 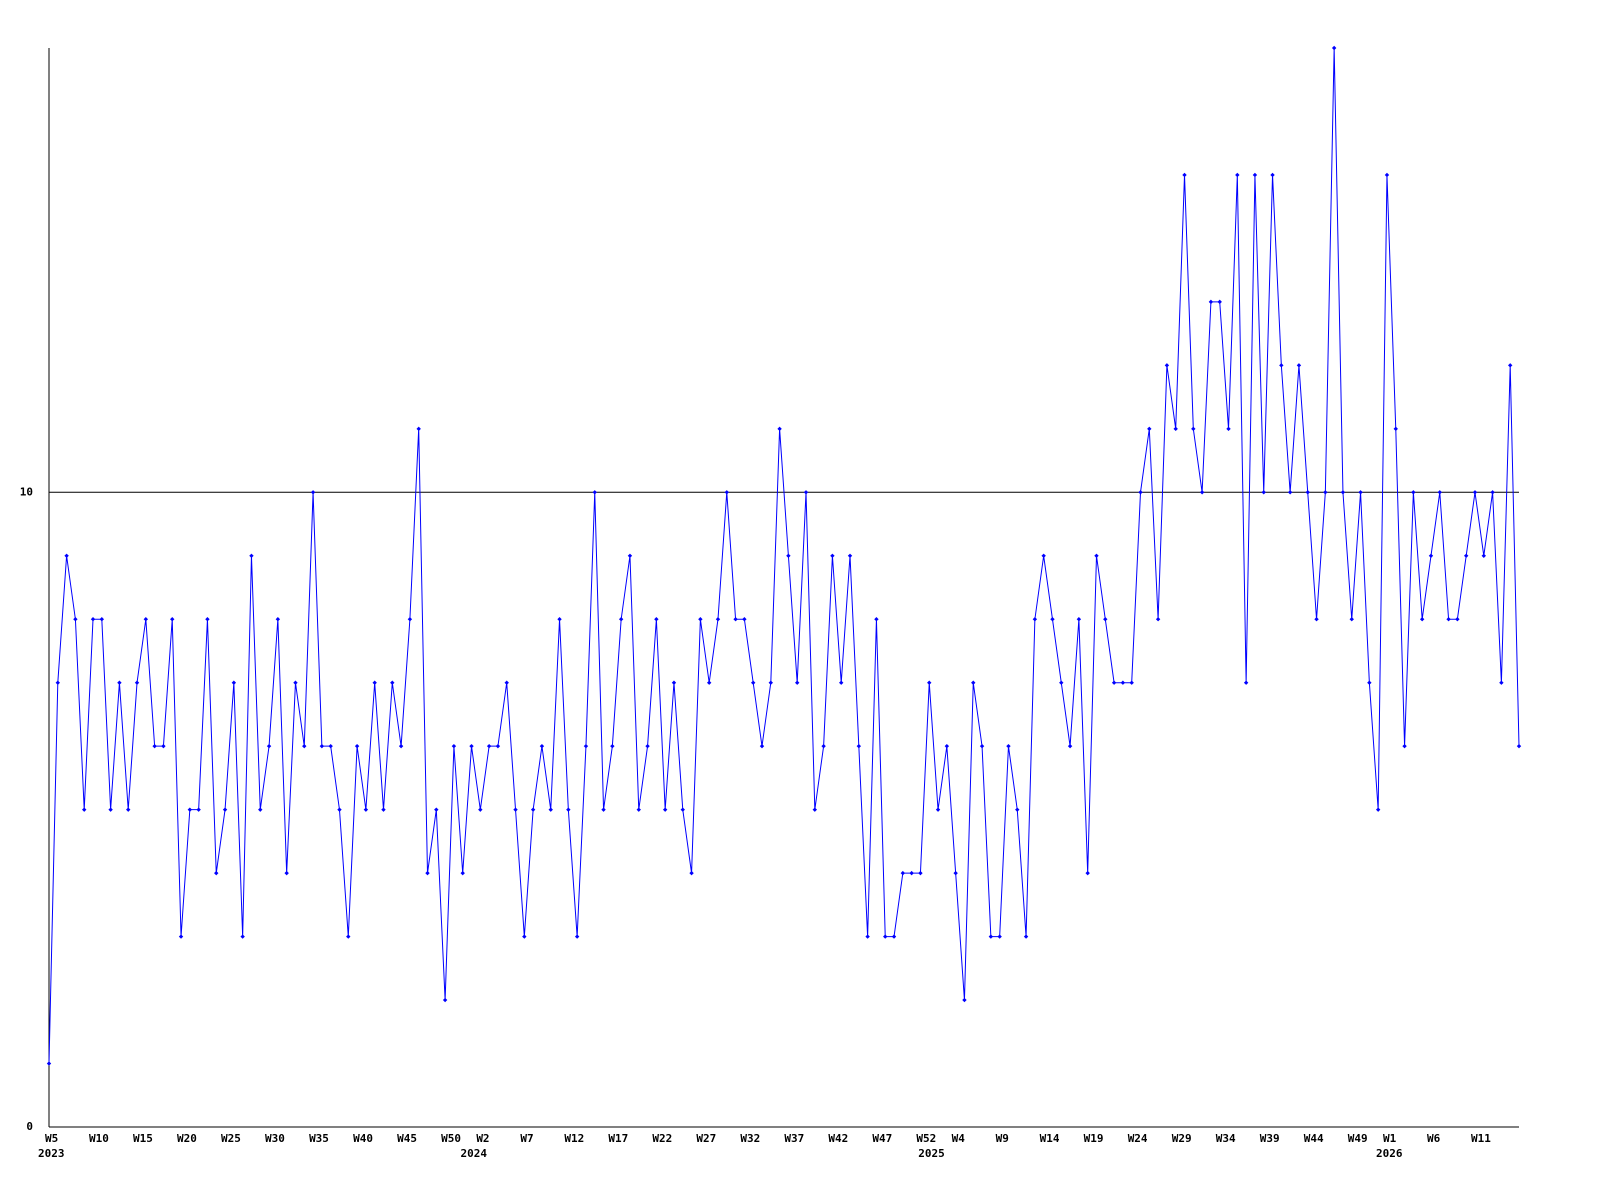 I want to click on x-tick-label: W11, so click(x=1481, y=1138).